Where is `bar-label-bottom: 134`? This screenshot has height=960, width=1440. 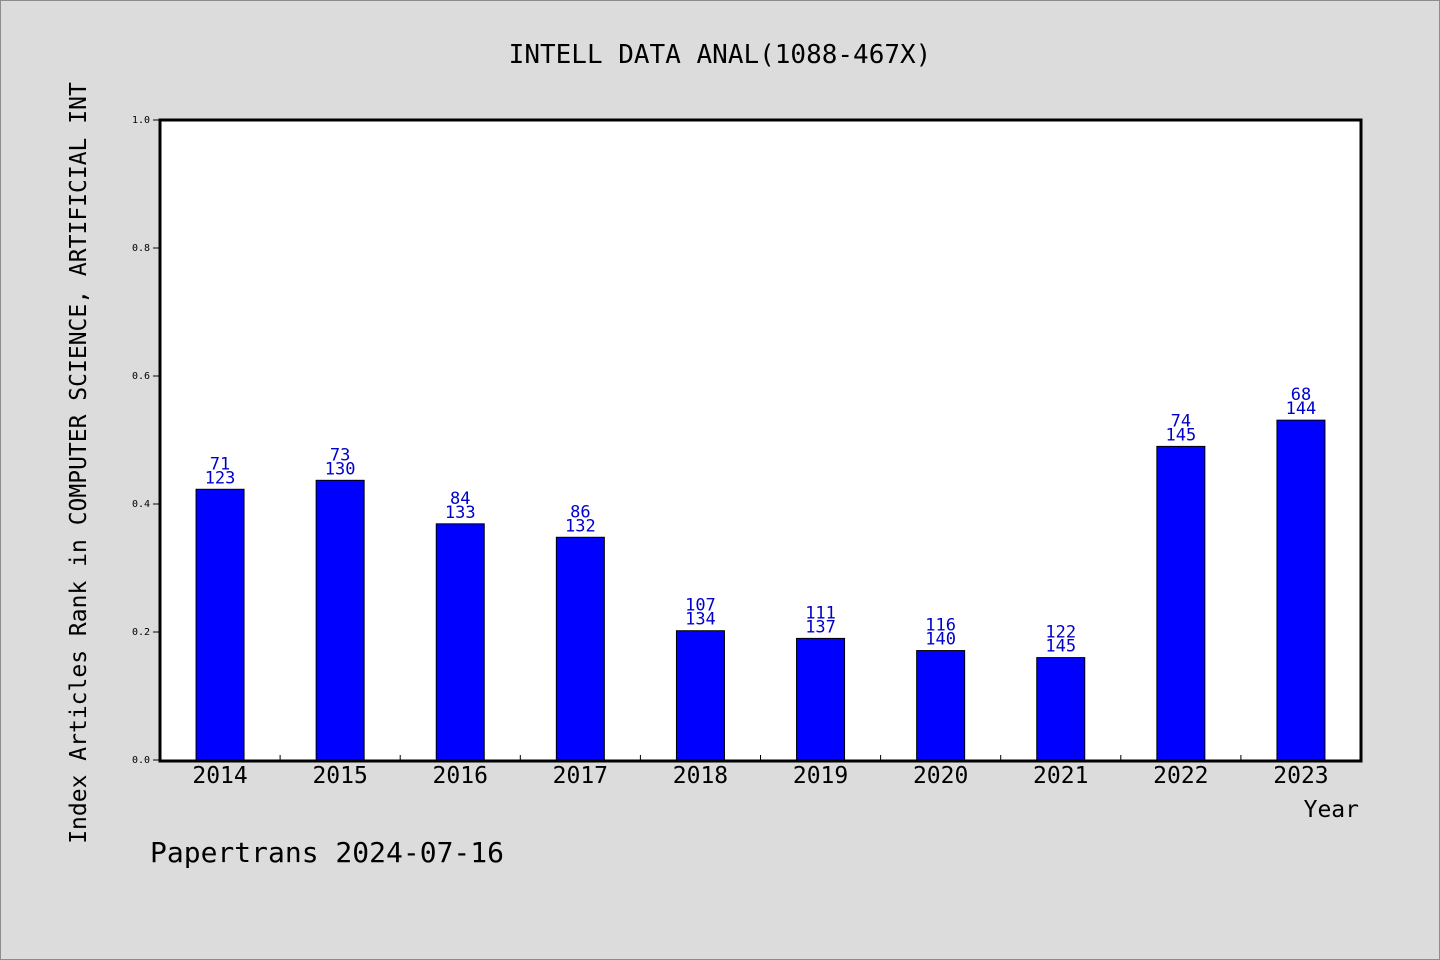
bar-label-bottom: 134 is located at coordinates (700, 620).